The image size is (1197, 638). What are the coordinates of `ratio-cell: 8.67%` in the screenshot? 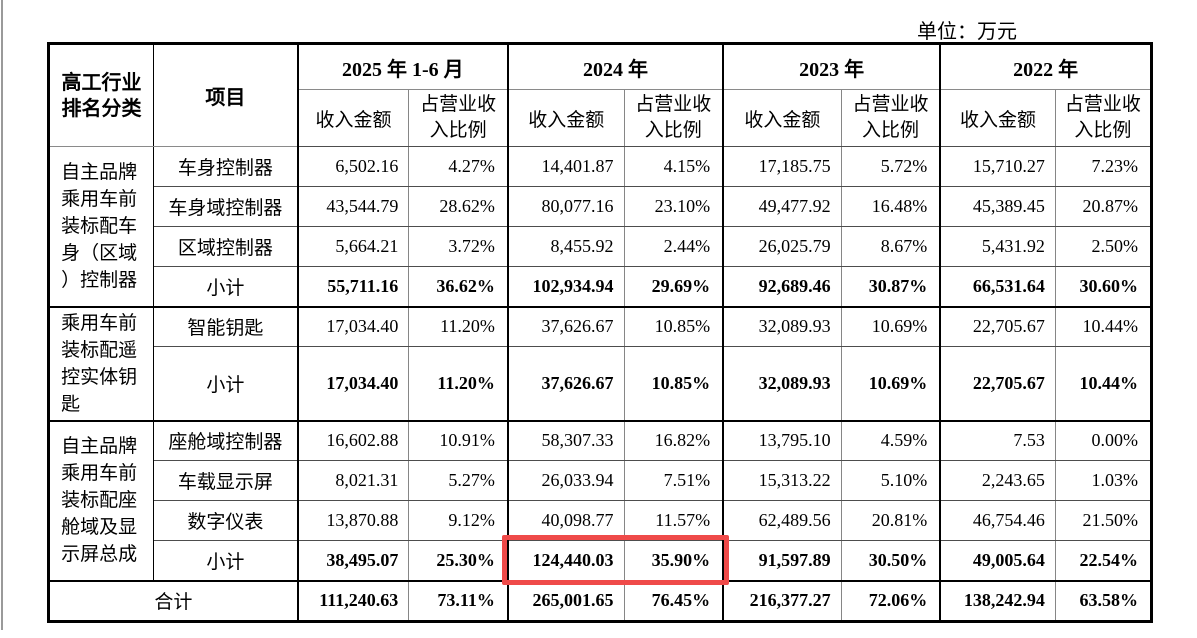 It's located at (891, 246).